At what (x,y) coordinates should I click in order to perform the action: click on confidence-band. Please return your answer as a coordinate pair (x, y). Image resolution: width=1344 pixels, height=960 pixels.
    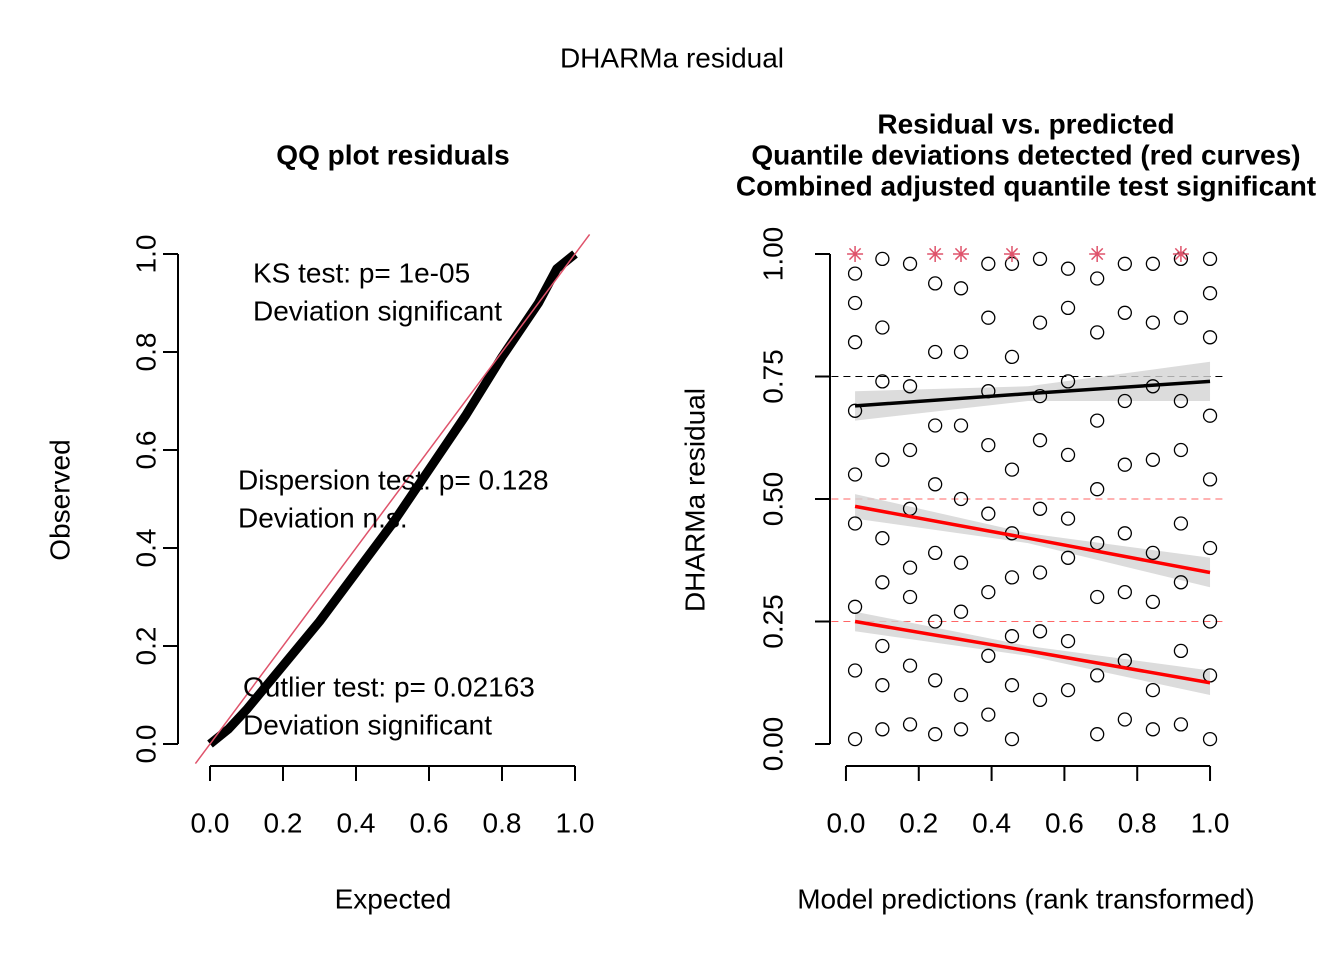
    Looking at the image, I should click on (1033, 391).